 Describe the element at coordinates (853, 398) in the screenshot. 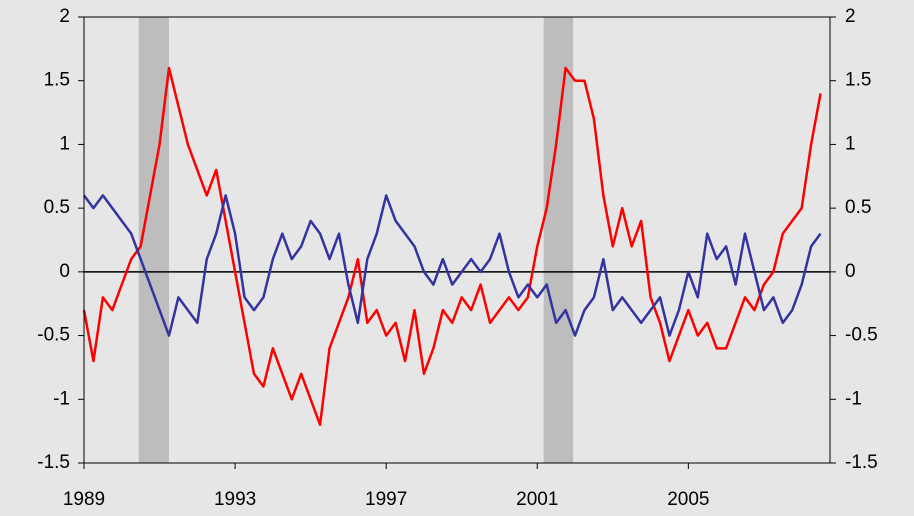

I see `y2-tick-label: -1` at that location.